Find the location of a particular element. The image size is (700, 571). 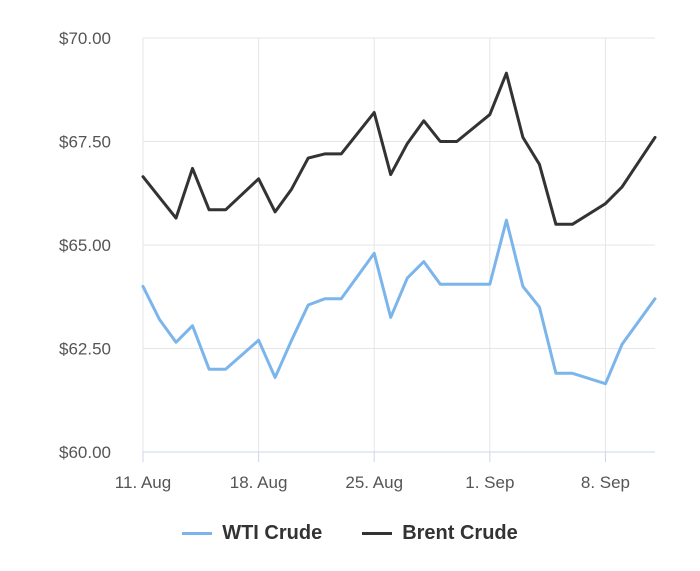

x-tick-label: 1. Sep is located at coordinates (489, 482).